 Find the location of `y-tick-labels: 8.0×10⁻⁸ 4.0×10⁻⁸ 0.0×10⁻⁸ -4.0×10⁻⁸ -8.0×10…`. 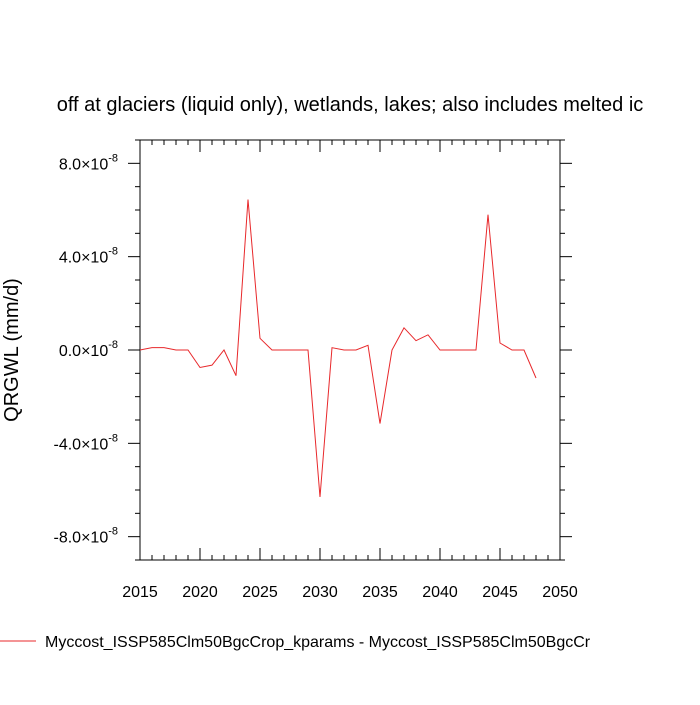

y-tick-labels: 8.0×10⁻⁸ 4.0×10⁻⁸ 0.0×10⁻⁸ -4.0×10⁻⁸ -8.0×10… is located at coordinates (86, 349).